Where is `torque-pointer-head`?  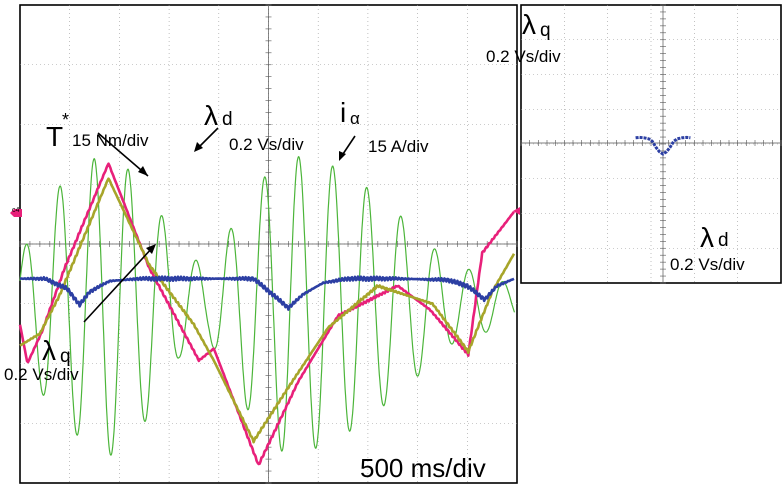 torque-pointer-head is located at coordinates (143, 171).